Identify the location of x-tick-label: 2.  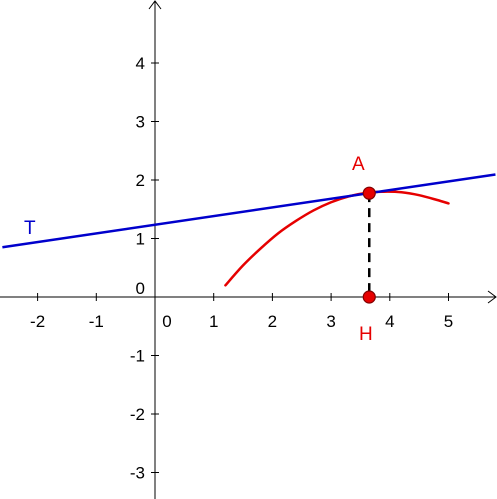
(272, 321).